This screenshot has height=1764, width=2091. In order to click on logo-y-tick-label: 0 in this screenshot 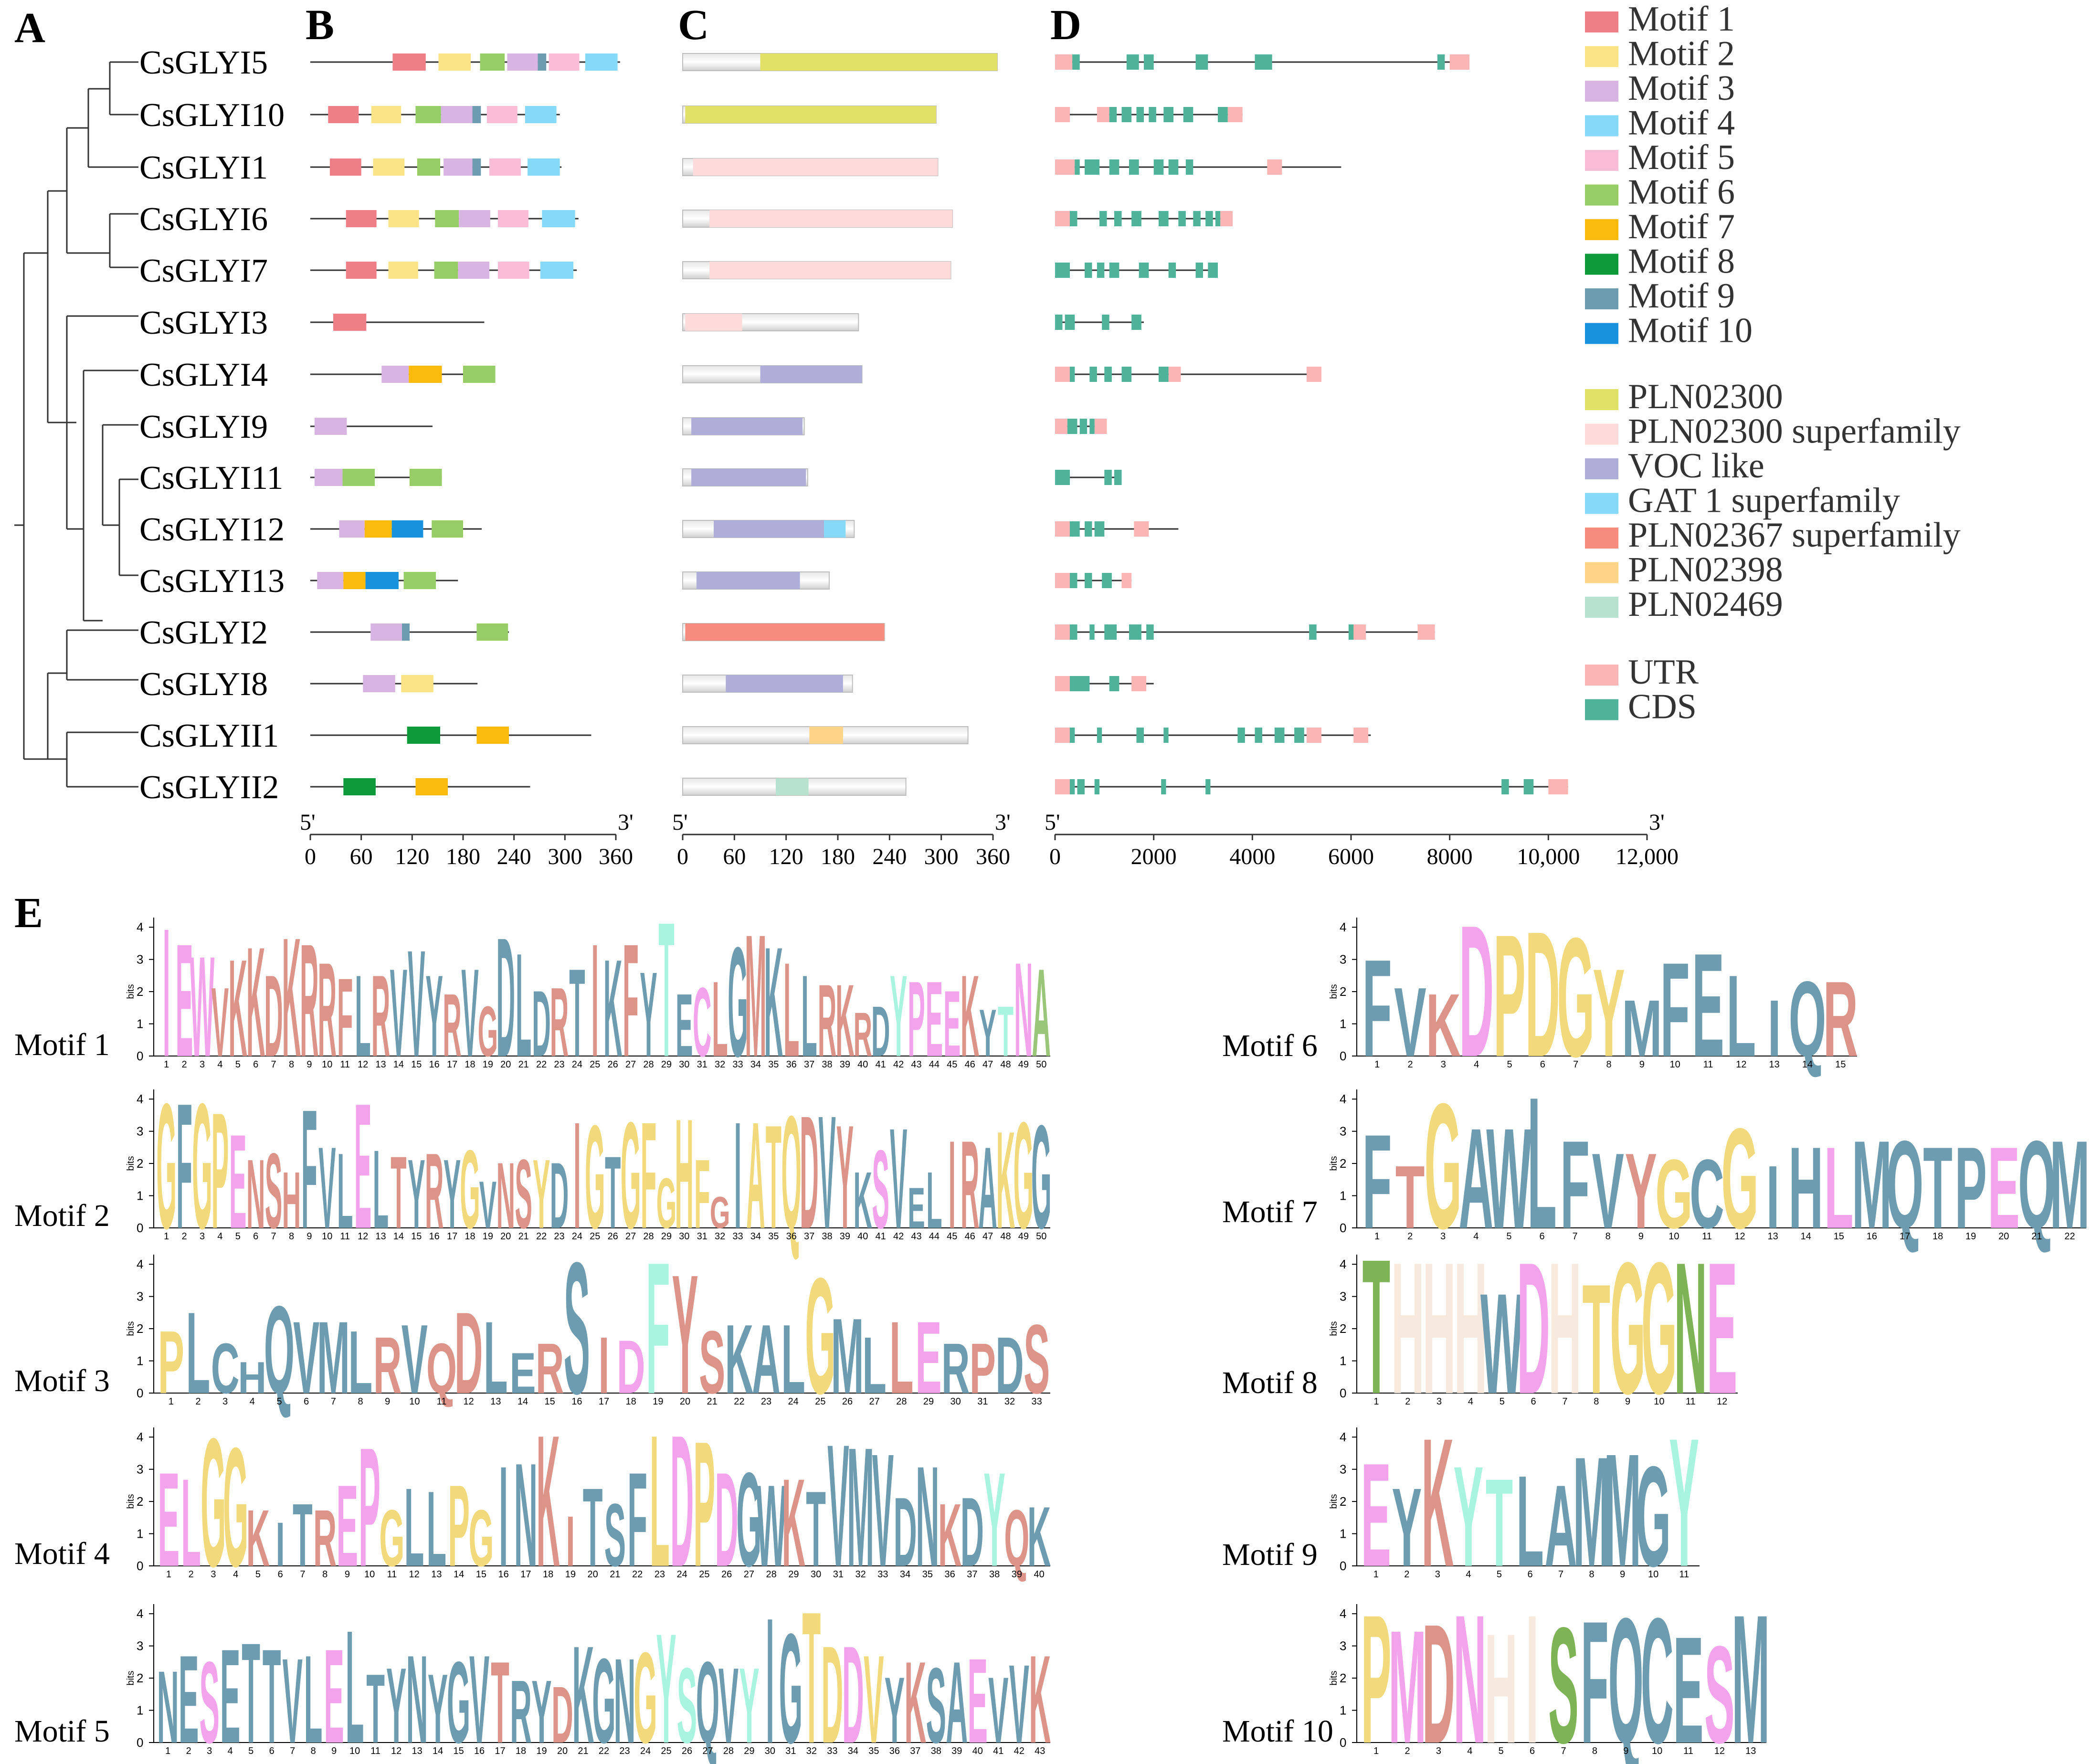, I will do `click(1343, 1228)`.